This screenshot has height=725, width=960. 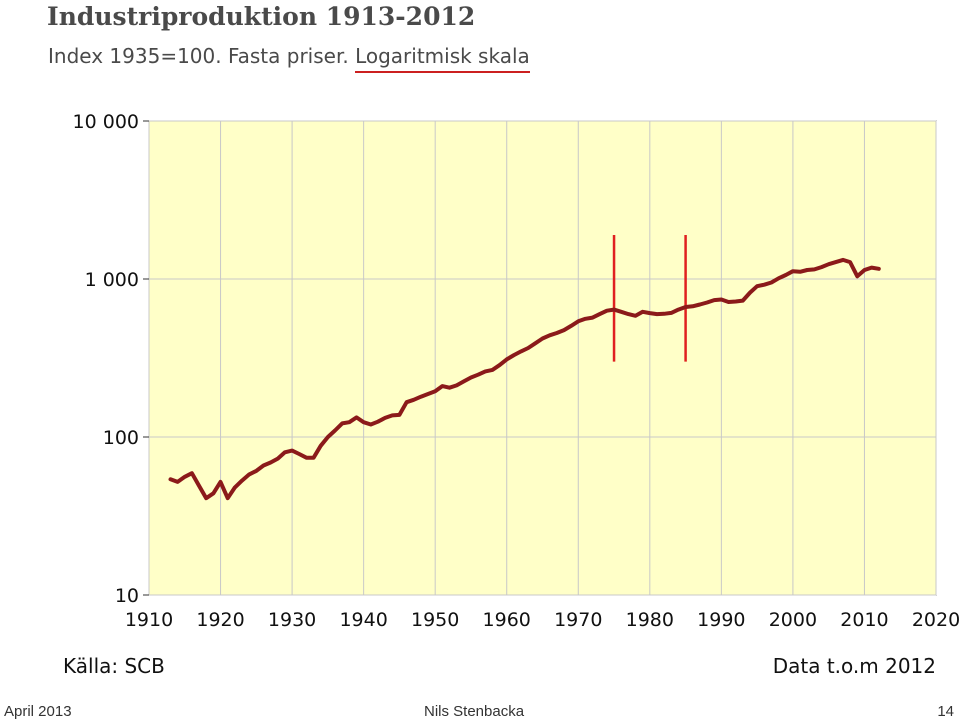 What do you see at coordinates (442, 58) in the screenshot?
I see `subtitle-highlight: Logaritmisk skala` at bounding box center [442, 58].